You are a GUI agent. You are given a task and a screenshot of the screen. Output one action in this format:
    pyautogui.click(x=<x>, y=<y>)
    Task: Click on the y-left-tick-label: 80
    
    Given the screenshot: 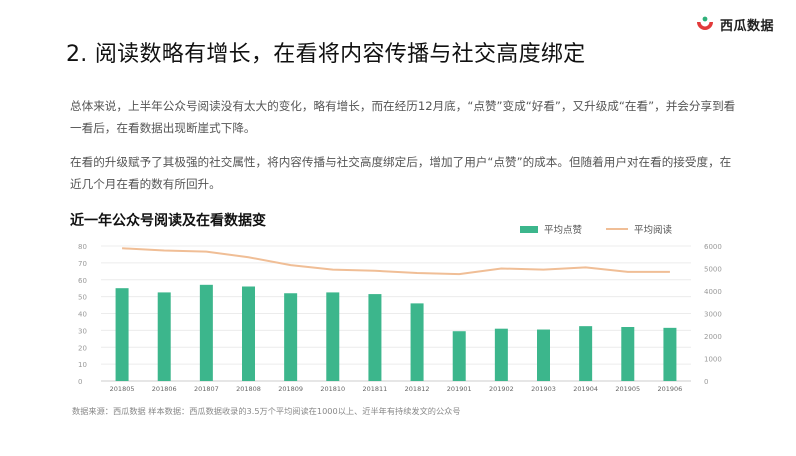 What is the action you would take?
    pyautogui.click(x=82, y=247)
    